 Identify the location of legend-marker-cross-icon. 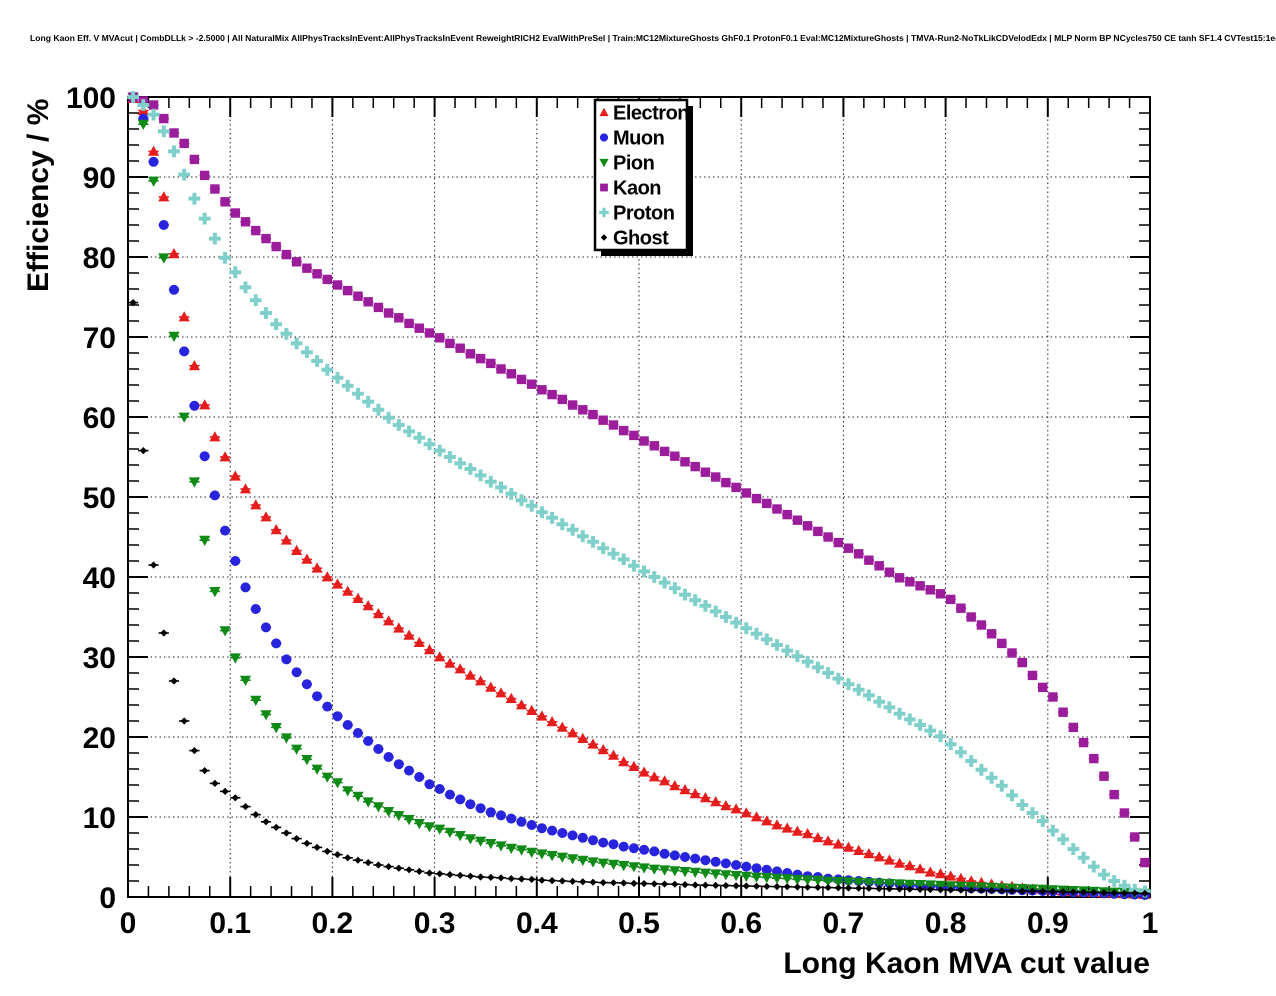
(604, 212).